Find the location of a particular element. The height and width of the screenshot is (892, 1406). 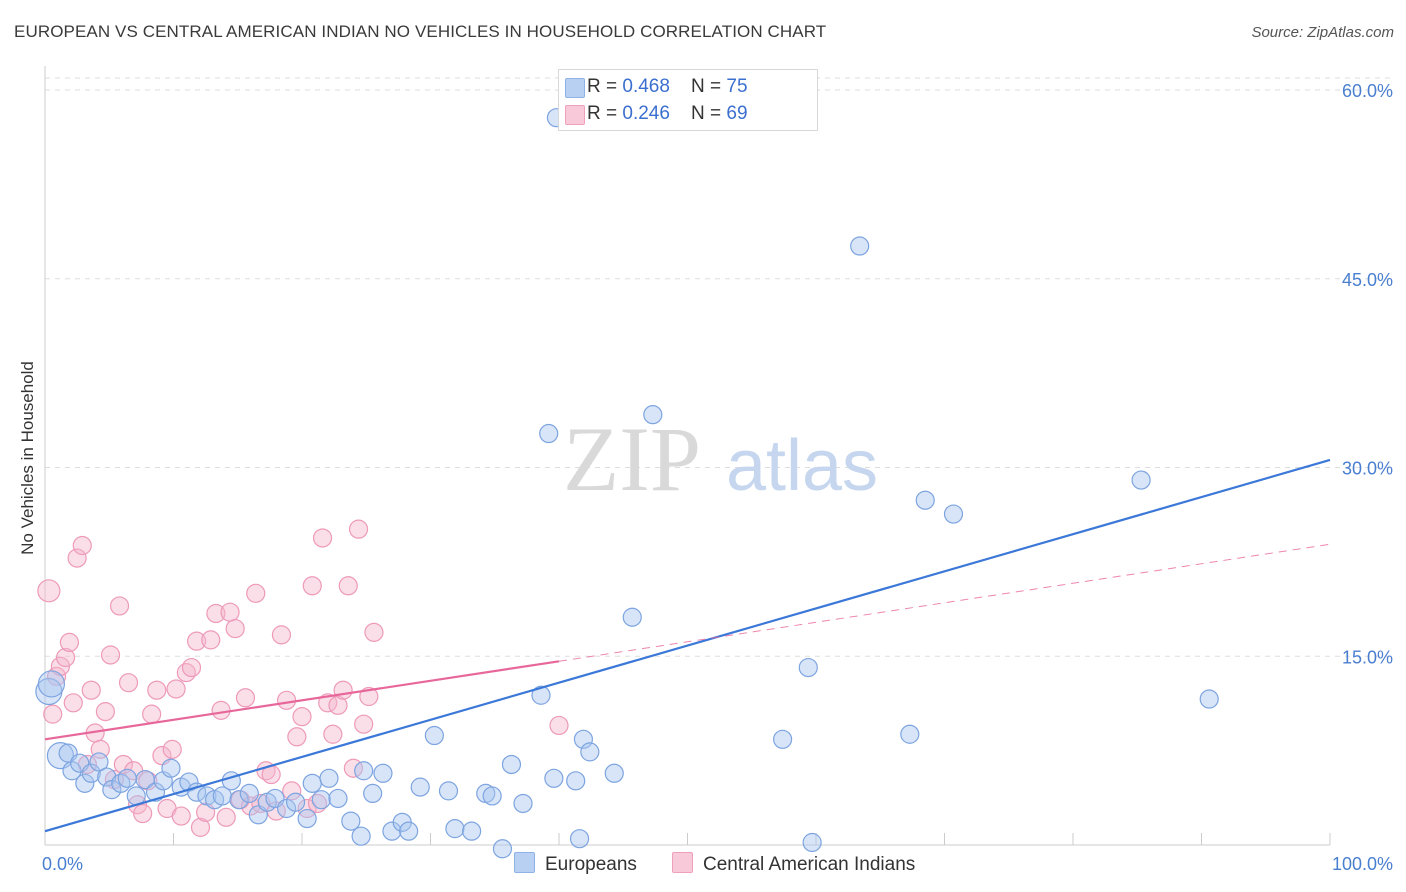

x-tick-label: 0.0% is located at coordinates (62, 864).